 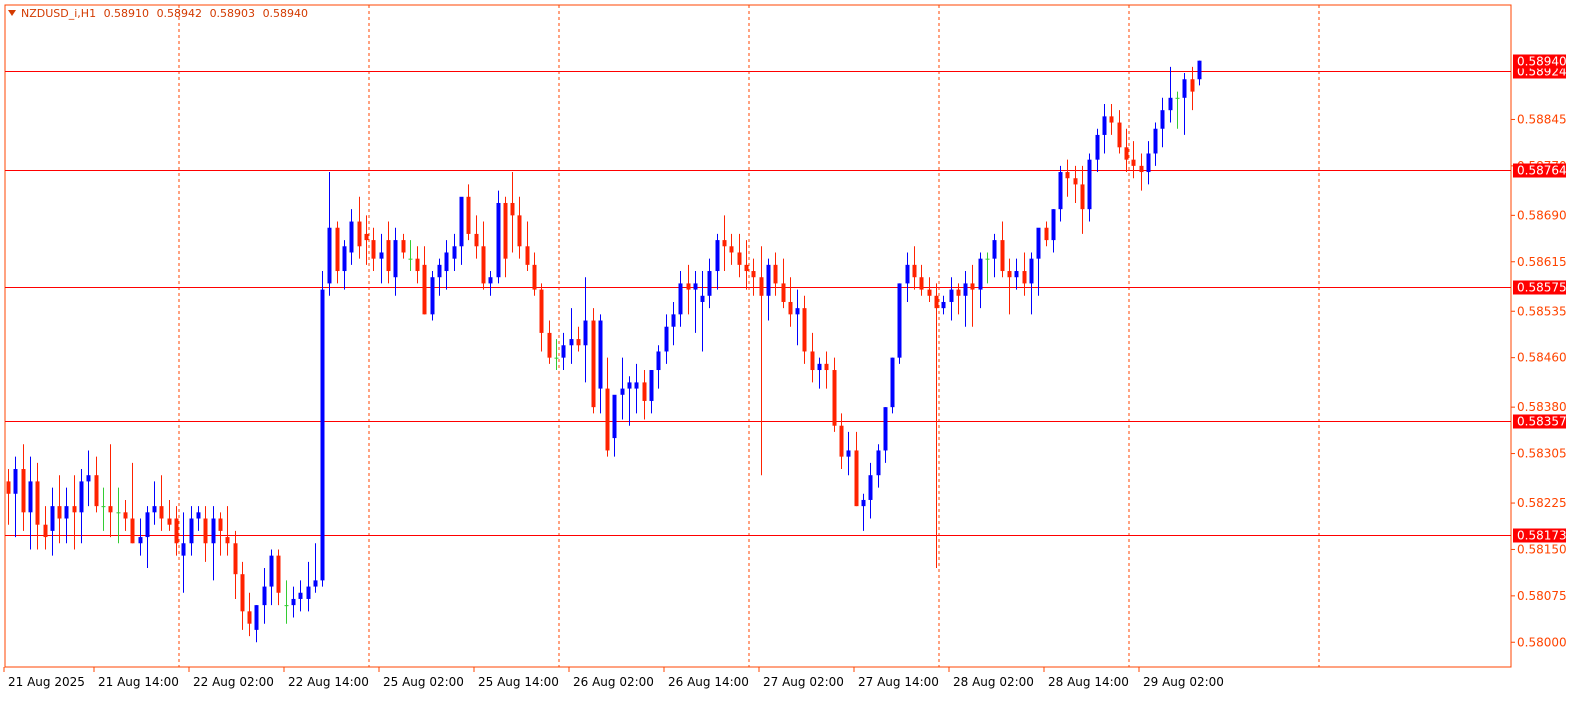 I want to click on time-axis-label: 21 Aug 2025, so click(x=46, y=682).